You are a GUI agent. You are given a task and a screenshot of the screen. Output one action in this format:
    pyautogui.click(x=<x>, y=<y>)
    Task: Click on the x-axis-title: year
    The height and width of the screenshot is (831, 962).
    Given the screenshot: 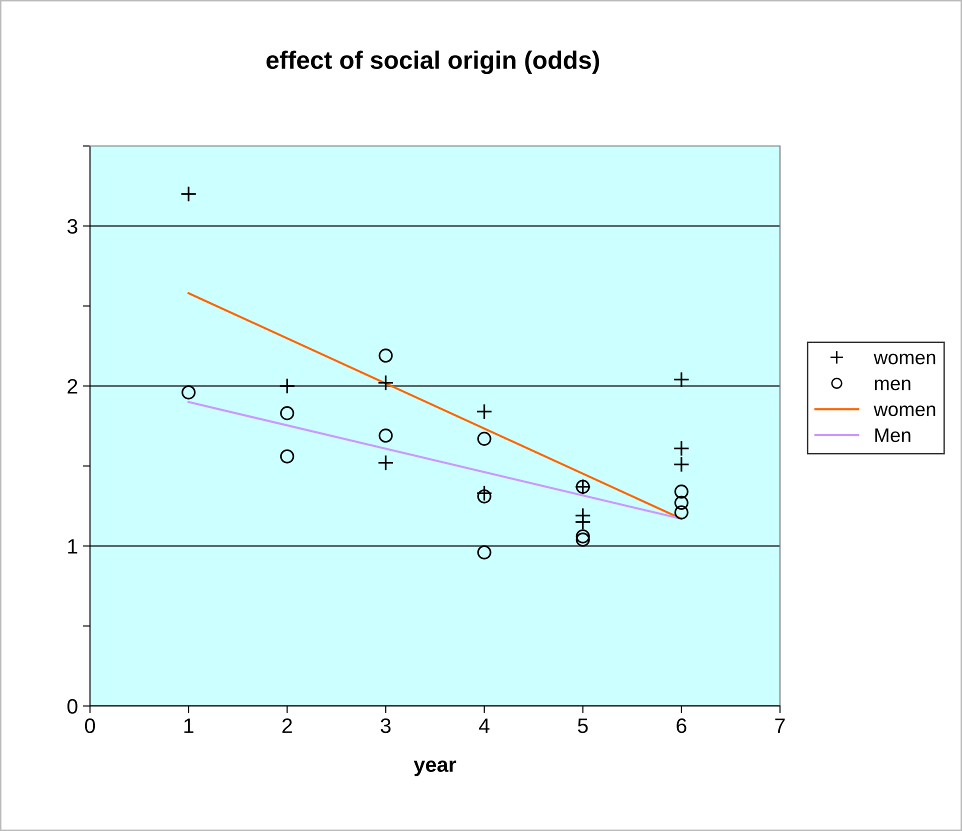 What is the action you would take?
    pyautogui.click(x=435, y=768)
    